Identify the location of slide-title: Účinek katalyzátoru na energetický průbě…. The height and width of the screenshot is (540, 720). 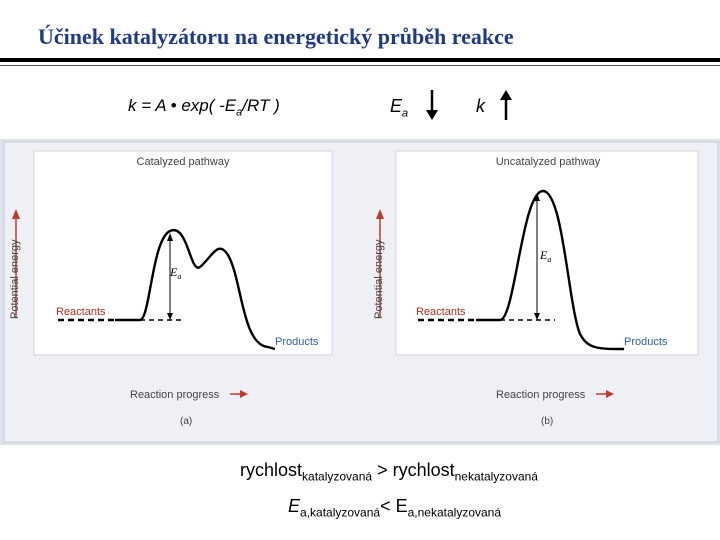
(276, 36).